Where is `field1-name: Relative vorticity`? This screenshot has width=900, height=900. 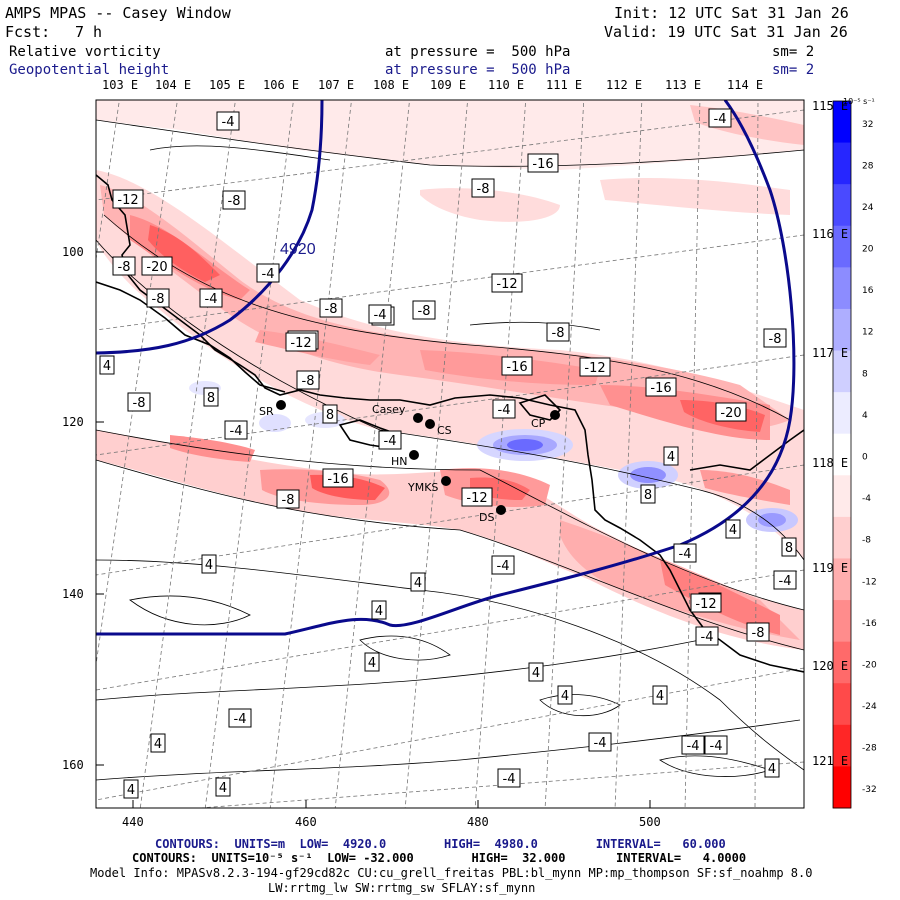
field1-name: Relative vorticity is located at coordinates (85, 52).